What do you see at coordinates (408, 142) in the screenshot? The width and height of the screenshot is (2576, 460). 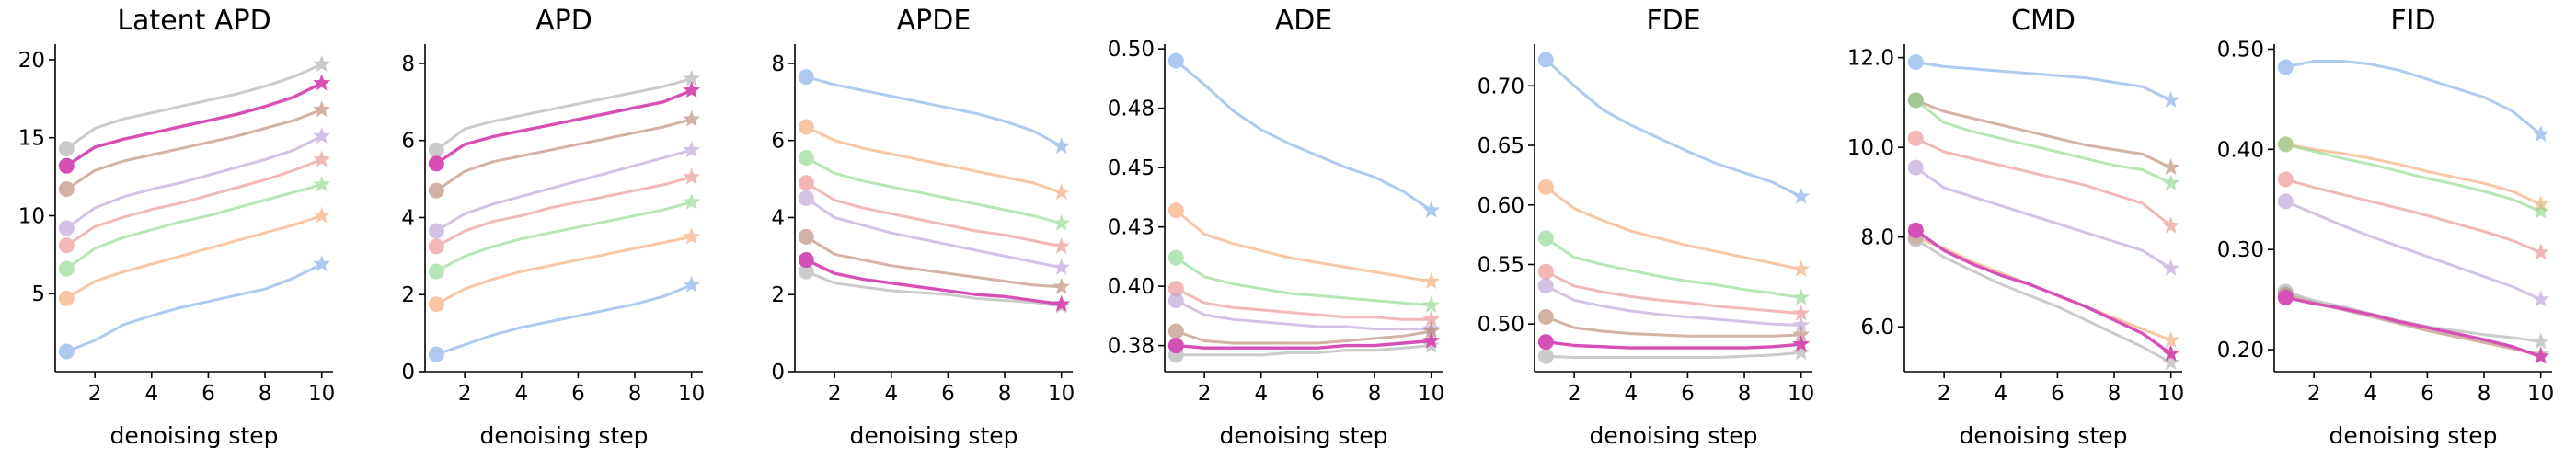 I see `y-tick-label: 6` at bounding box center [408, 142].